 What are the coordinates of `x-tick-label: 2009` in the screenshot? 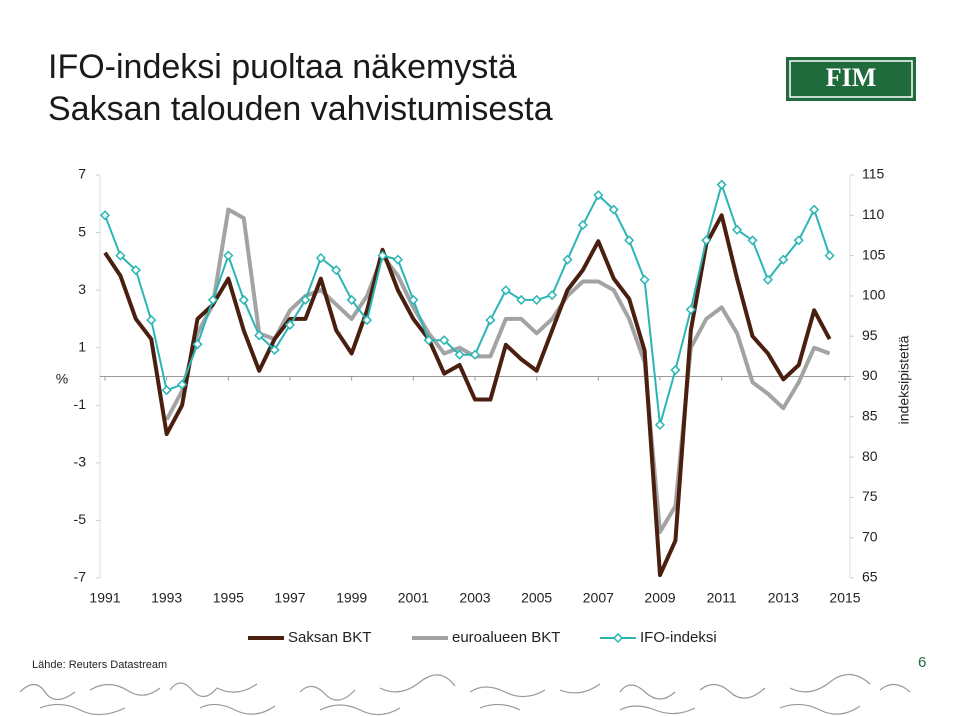 It's located at (659, 598).